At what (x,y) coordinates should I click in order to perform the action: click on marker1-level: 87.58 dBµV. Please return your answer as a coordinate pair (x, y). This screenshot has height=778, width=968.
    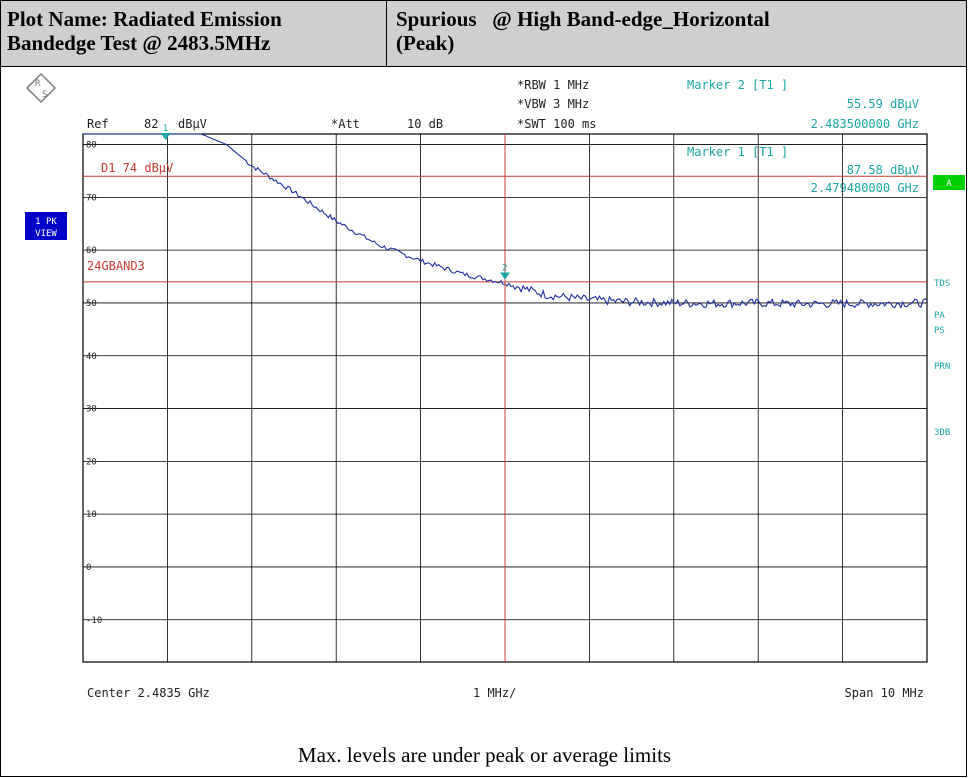
    Looking at the image, I should click on (883, 170).